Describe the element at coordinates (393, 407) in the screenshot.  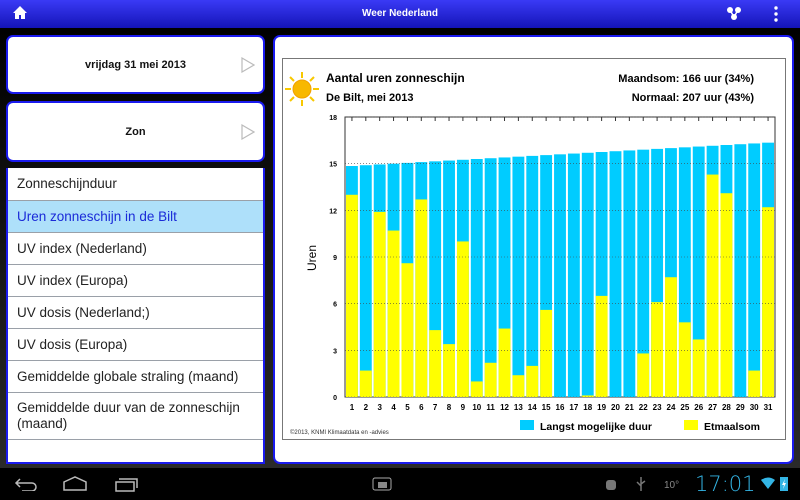
I see `x-tick-label: 4` at that location.